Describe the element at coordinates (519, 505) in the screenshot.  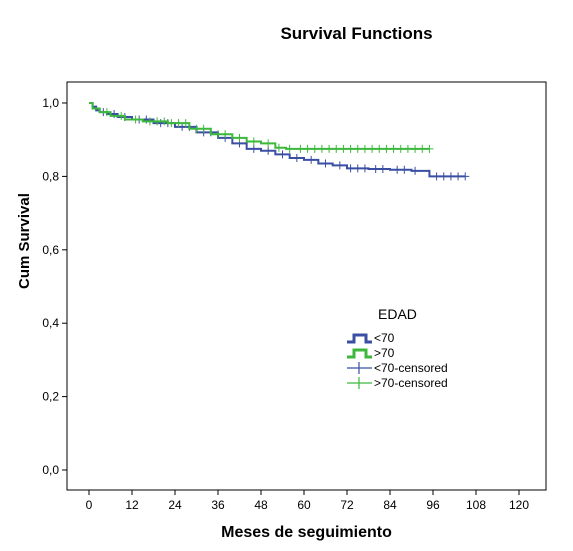
I see `x-tick-label: 120` at that location.